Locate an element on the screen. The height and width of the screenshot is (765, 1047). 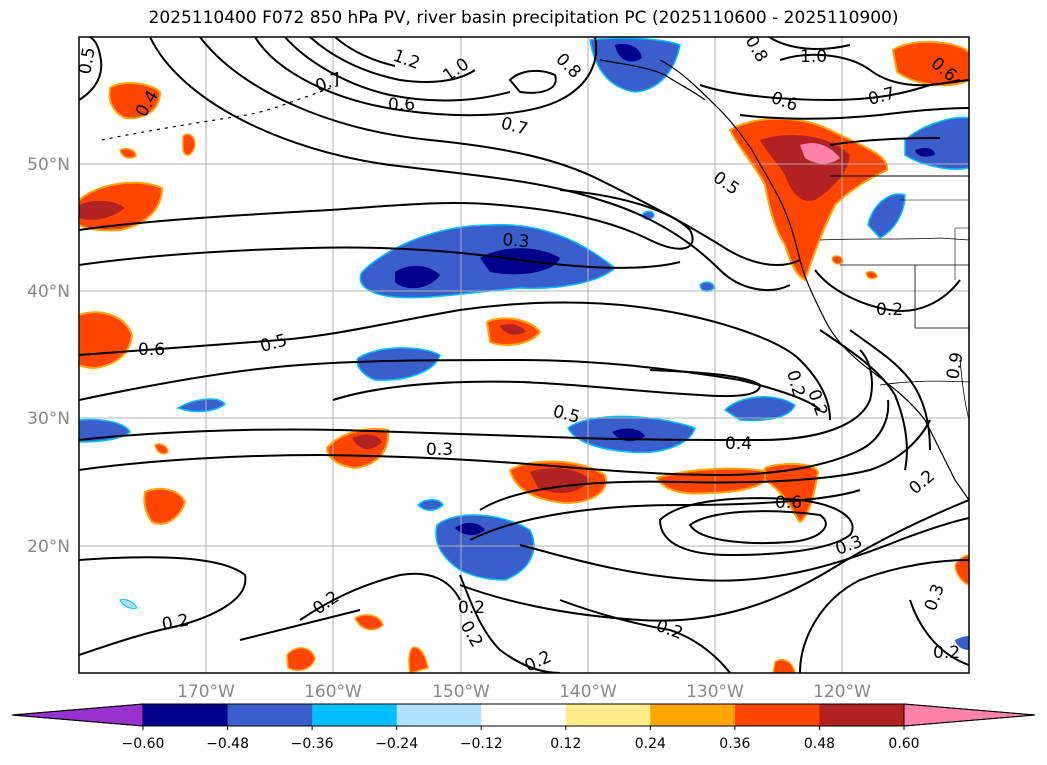
longitude-labels: 170°W 160°W 150°W 140°W 130°W 120°W is located at coordinates (524, 692).